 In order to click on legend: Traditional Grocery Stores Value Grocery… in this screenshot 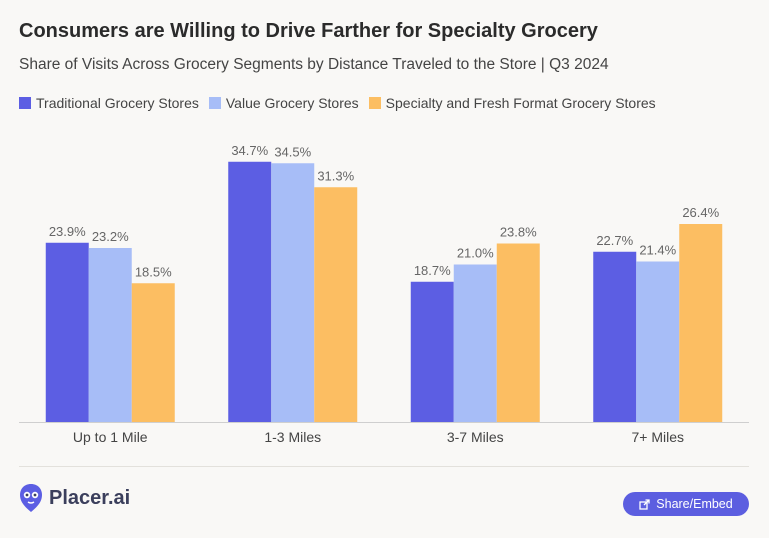, I will do `click(337, 103)`.